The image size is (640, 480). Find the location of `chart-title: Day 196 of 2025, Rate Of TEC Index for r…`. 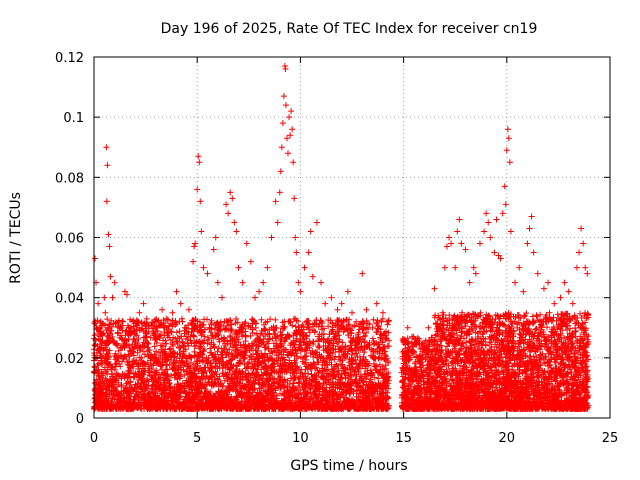

chart-title: Day 196 of 2025, Rate Of TEC Index for r… is located at coordinates (349, 29).